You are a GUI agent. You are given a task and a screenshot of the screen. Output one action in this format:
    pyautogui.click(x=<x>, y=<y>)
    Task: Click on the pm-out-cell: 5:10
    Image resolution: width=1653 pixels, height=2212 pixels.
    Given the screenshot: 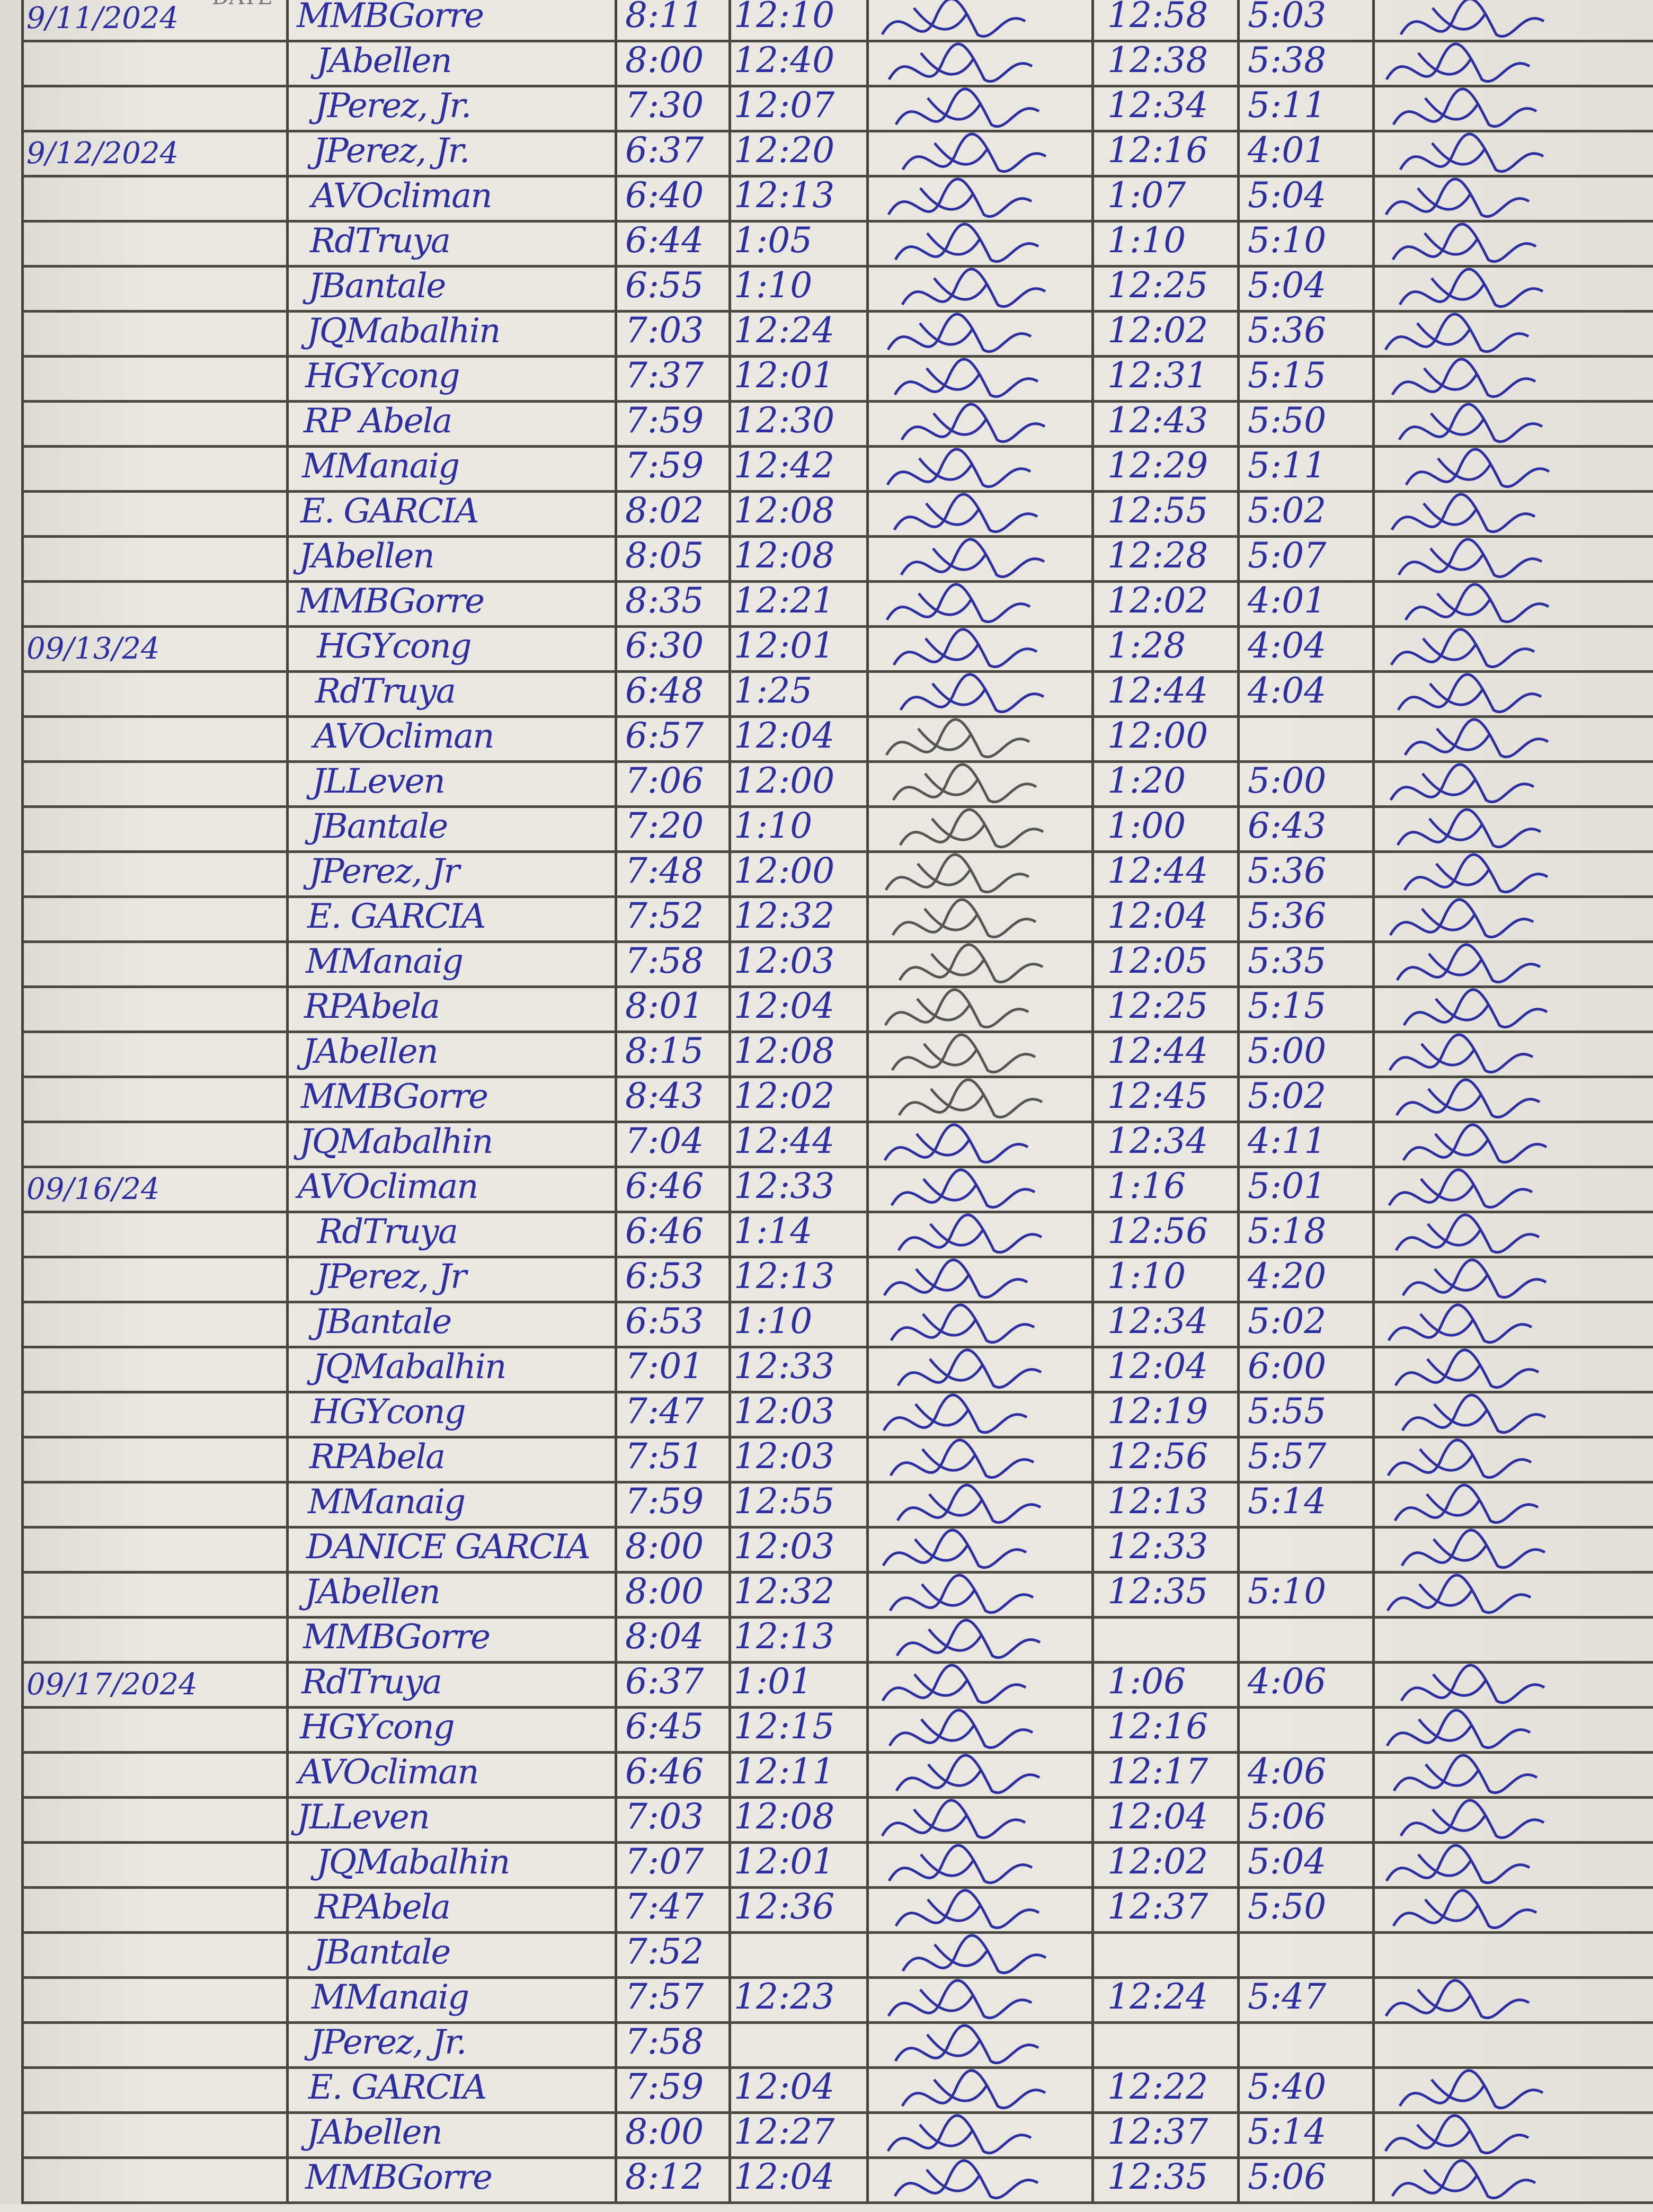 What is the action you would take?
    pyautogui.click(x=1288, y=1591)
    